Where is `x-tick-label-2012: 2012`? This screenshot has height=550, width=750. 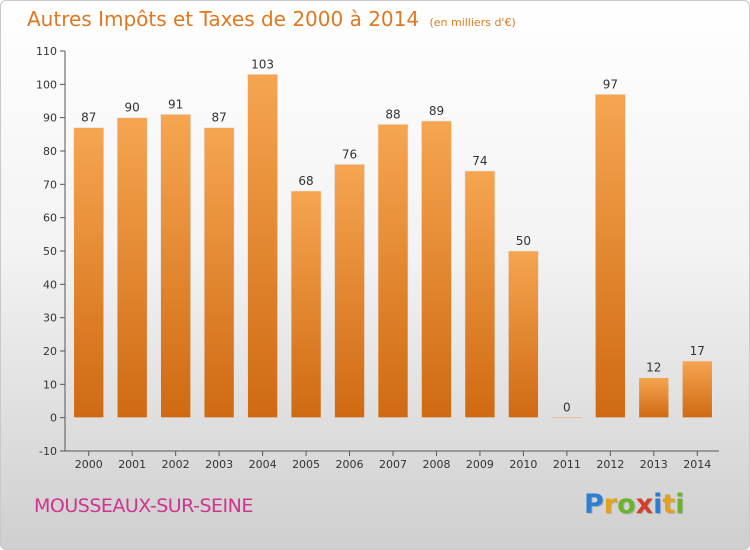
x-tick-label-2012: 2012 is located at coordinates (610, 464).